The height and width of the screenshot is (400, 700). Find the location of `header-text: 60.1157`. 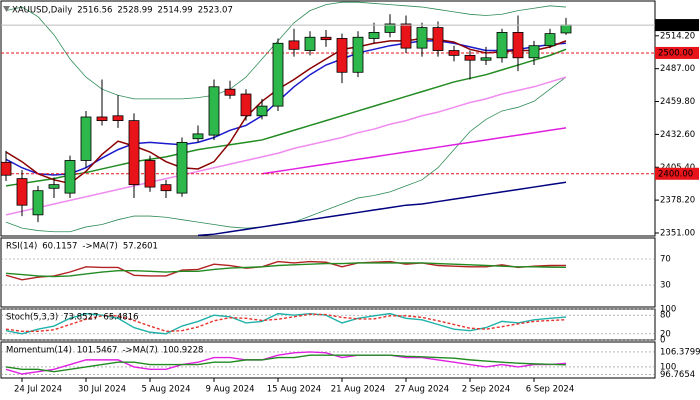

header-text: 60.1157 is located at coordinates (59, 247).